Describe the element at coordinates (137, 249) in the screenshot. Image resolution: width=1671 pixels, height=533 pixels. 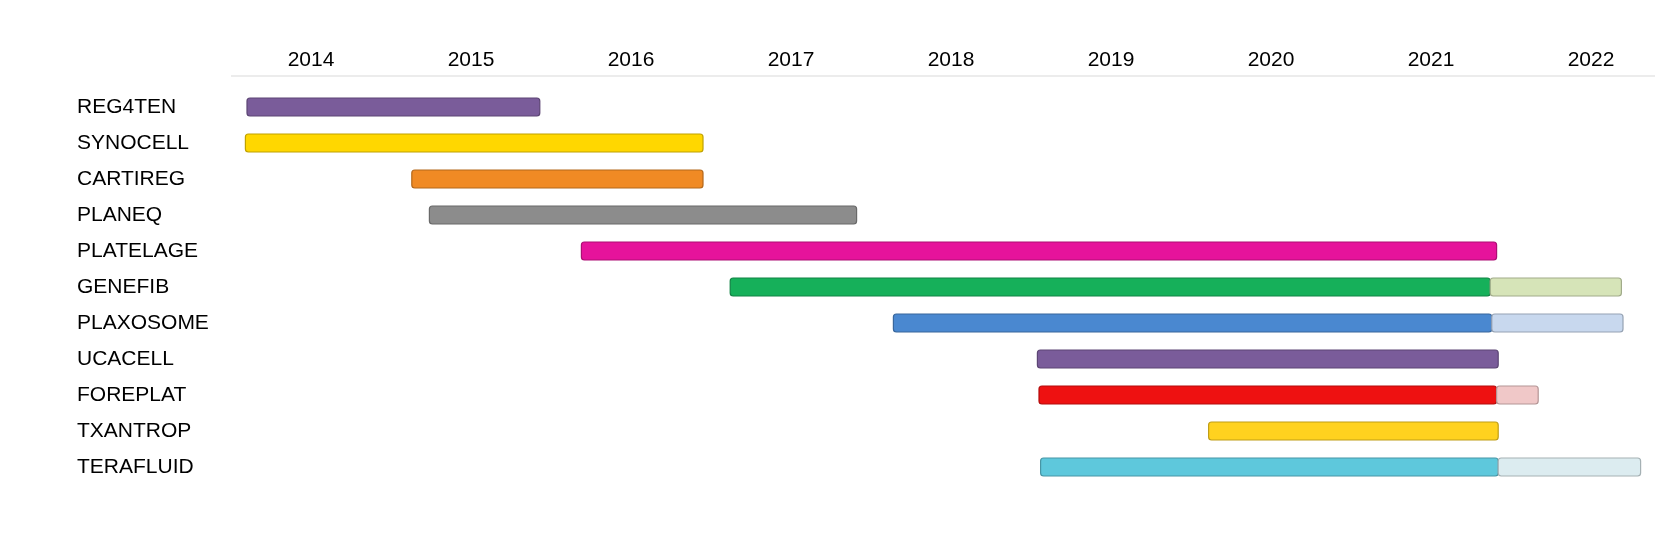
I see `y-tick-label: PLATELAGE` at that location.